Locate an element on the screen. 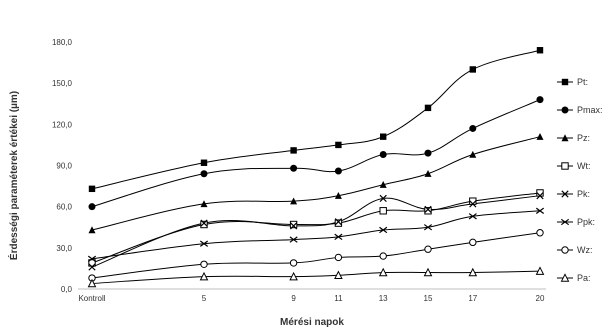 The image size is (611, 331). y-tick-label: 30,0 is located at coordinates (64, 248).